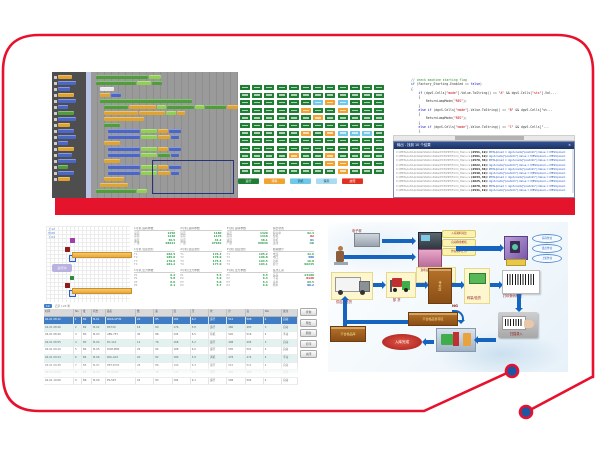 The height and width of the screenshot is (450, 600). What do you see at coordinates (121, 336) in the screenshot?
I see `table-cell: ABS-757` at bounding box center [121, 336].